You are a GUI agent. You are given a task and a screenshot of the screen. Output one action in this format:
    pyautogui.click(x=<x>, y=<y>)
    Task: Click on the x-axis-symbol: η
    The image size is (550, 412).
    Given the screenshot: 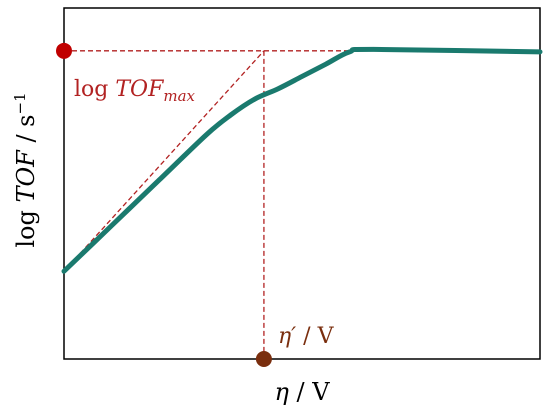 What is the action you would take?
    pyautogui.click(x=281, y=392)
    